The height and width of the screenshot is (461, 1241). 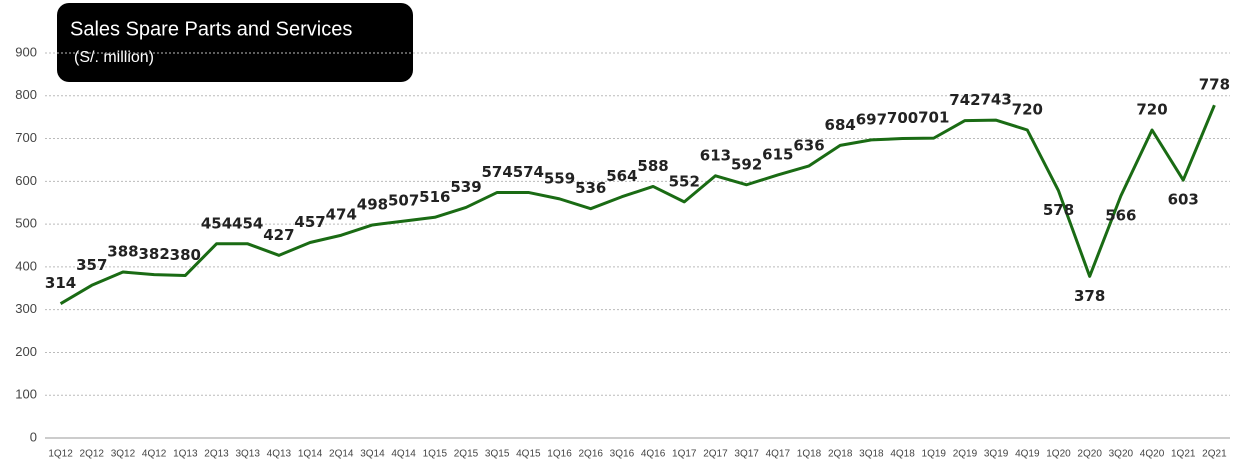 I want to click on data-label: 613, so click(x=715, y=155).